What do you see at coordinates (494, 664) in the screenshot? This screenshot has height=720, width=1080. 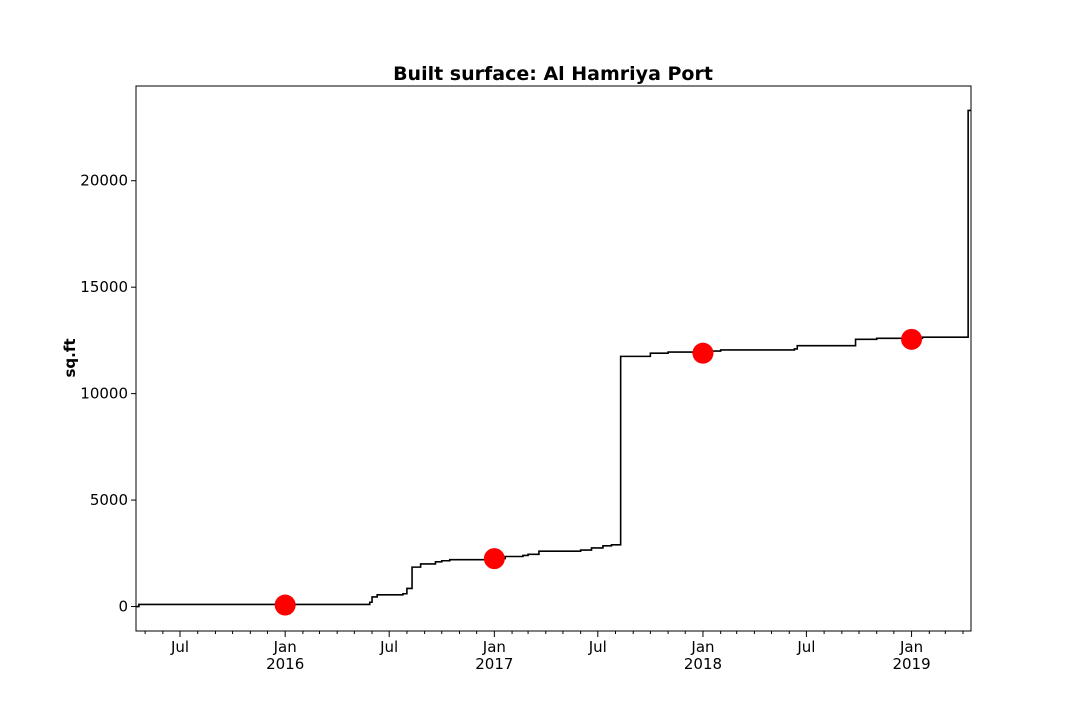 I see `x-tick-year-label: 2017` at bounding box center [494, 664].